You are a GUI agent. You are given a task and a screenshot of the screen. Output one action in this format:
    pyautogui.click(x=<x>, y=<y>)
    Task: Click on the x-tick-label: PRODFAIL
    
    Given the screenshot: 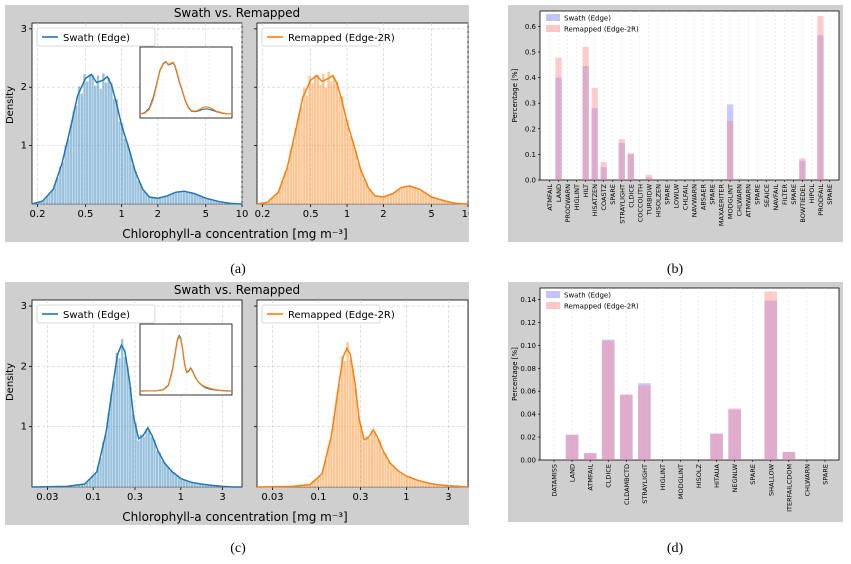 What is the action you would take?
    pyautogui.click(x=821, y=200)
    